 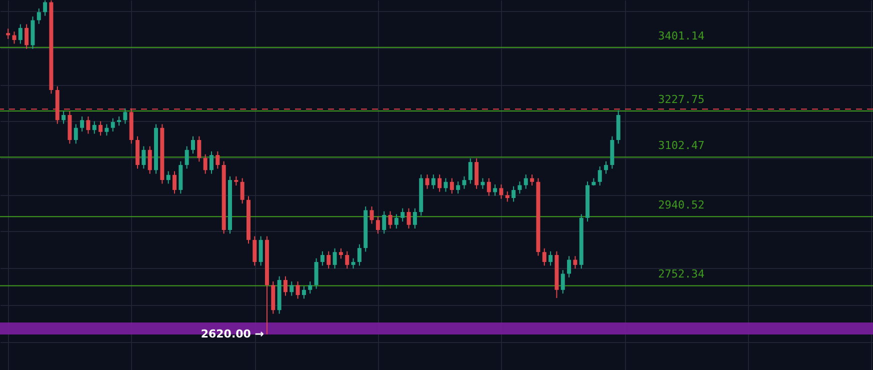 I want to click on ref-line-label: 3227.75, so click(x=681, y=99).